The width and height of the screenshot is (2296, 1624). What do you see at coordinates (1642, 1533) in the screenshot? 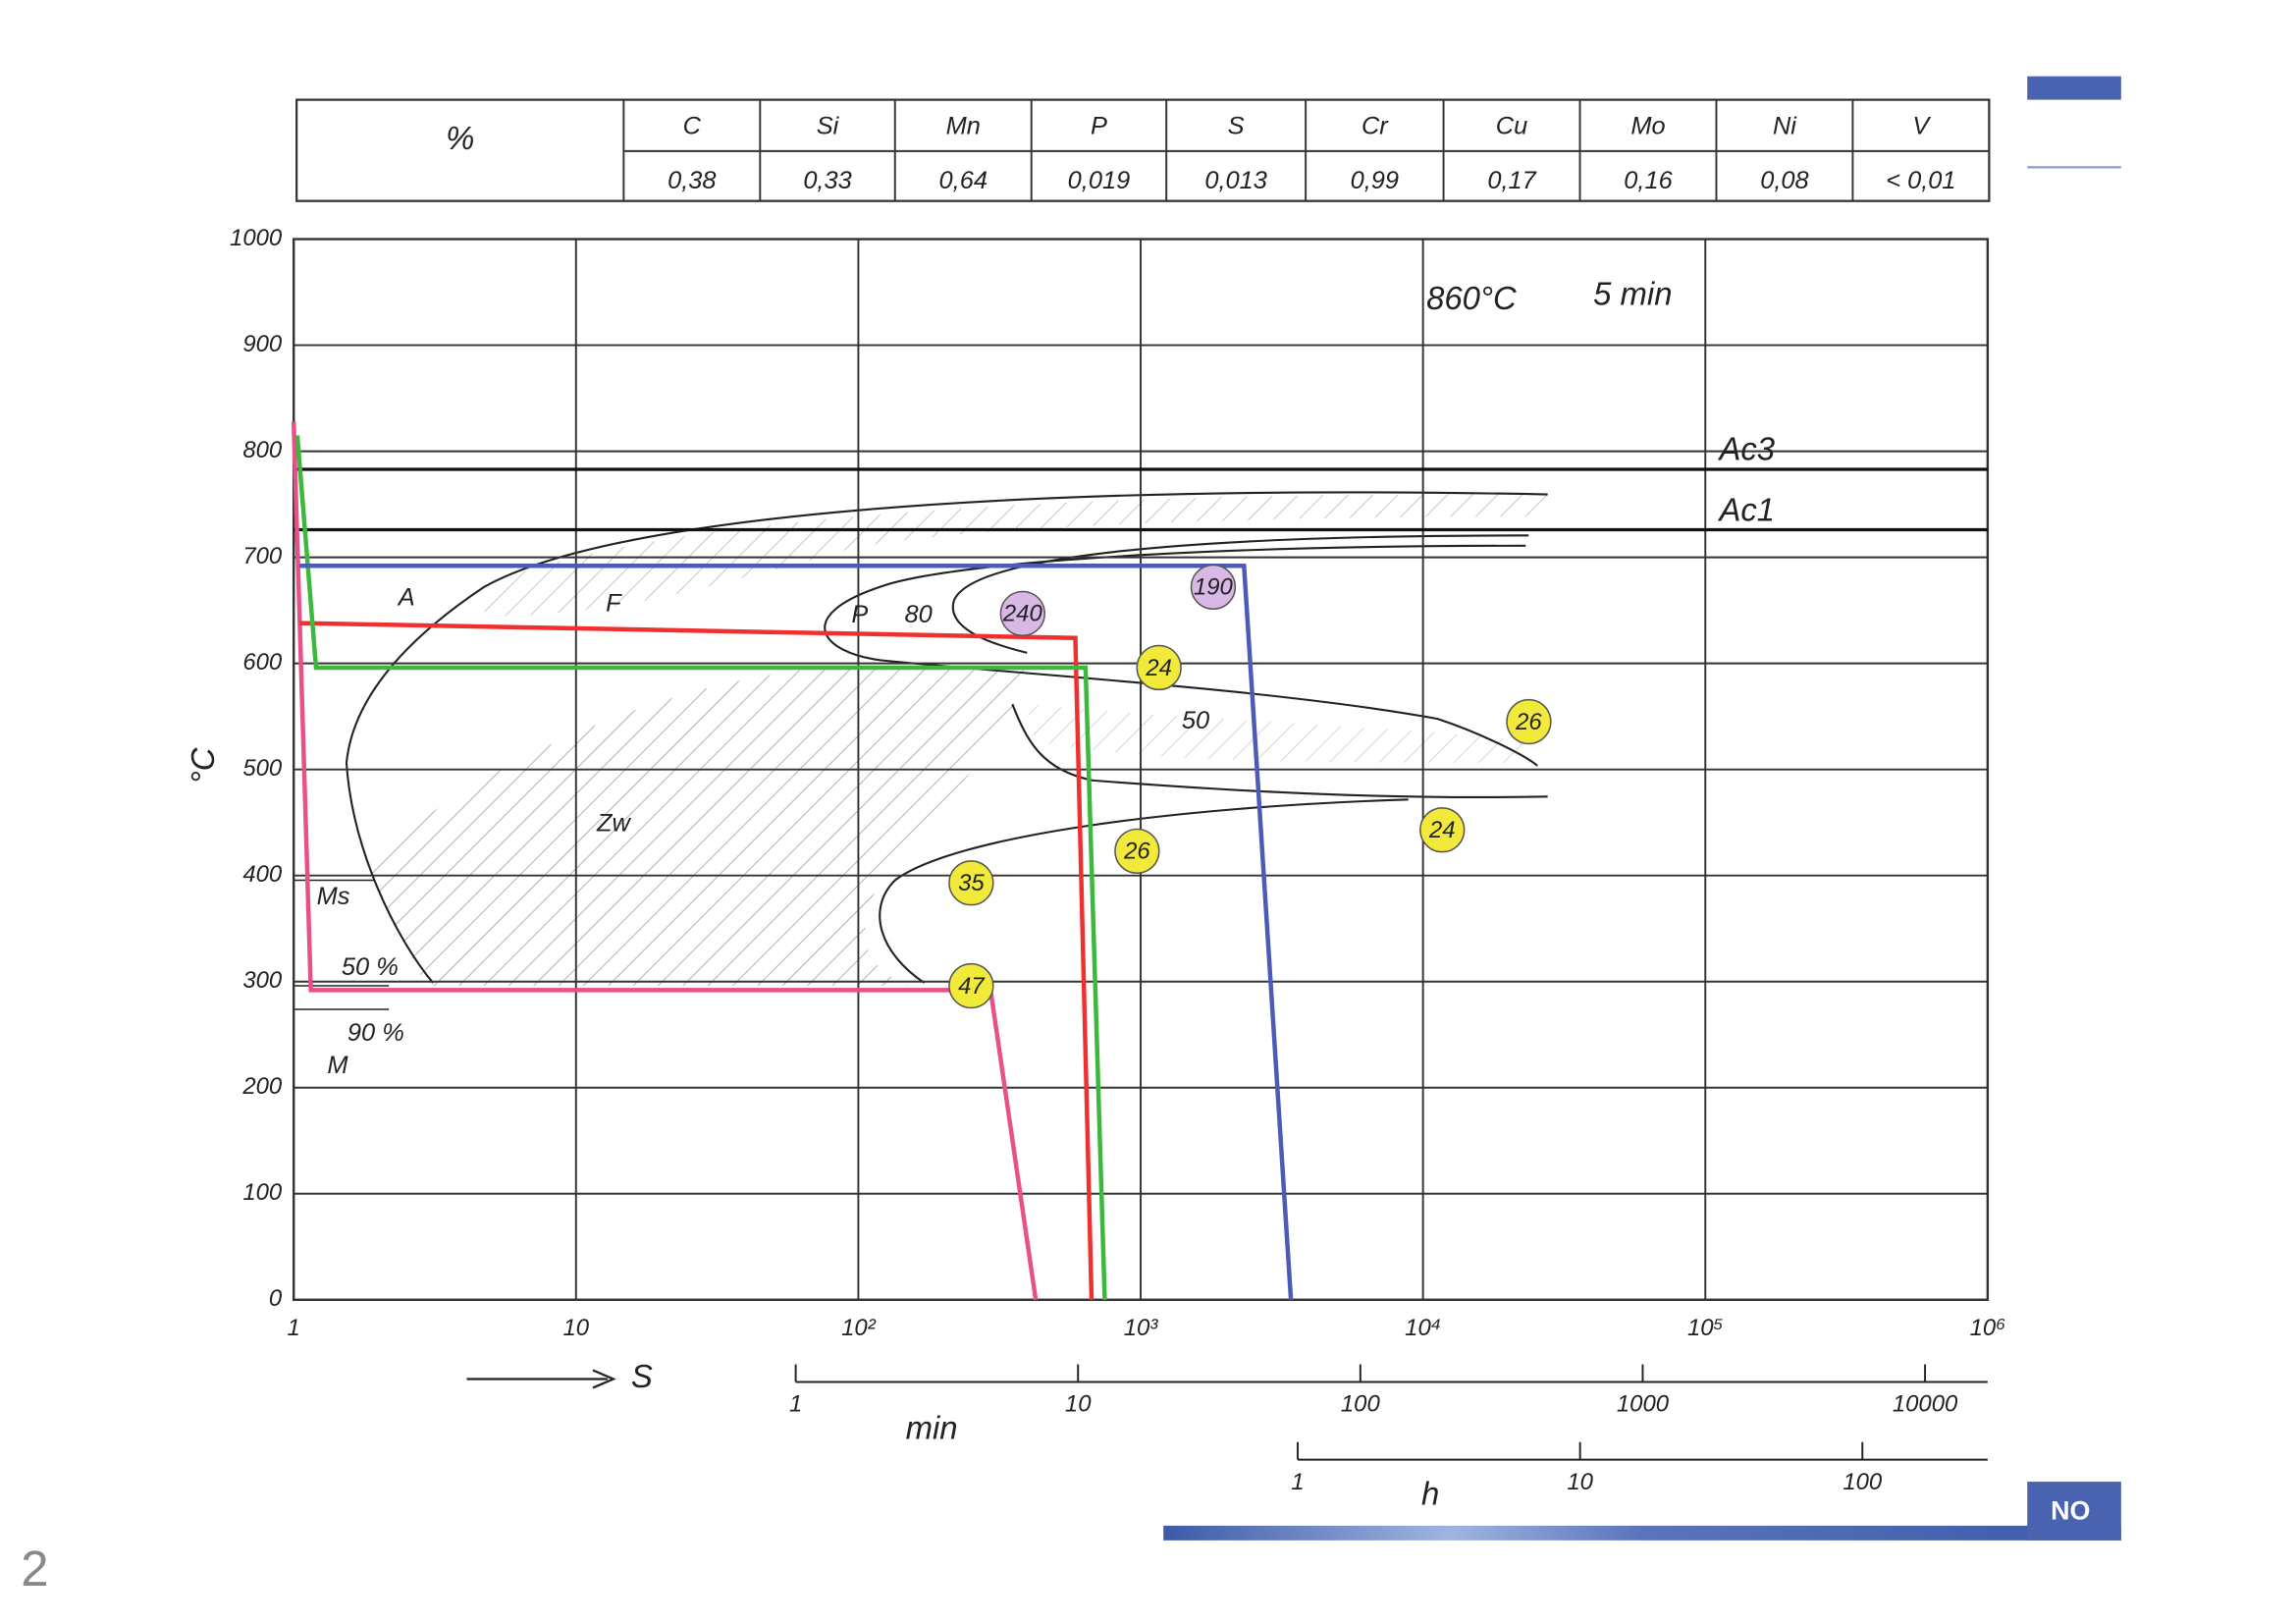
I see `footer-band` at bounding box center [1642, 1533].